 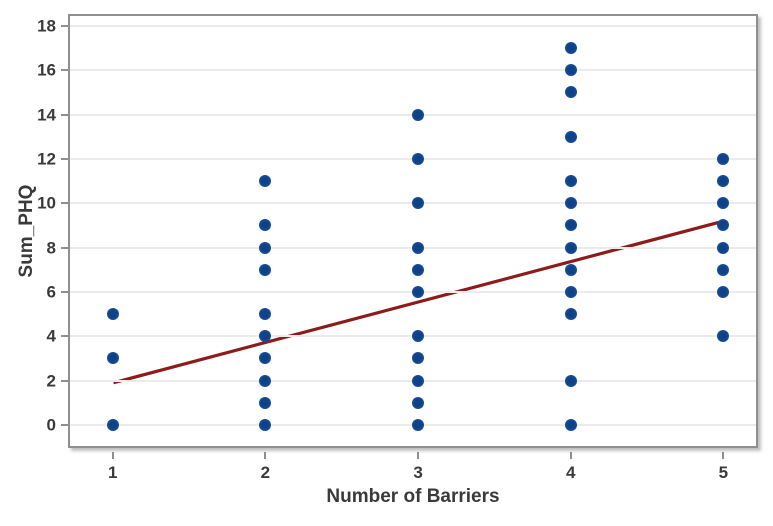 What do you see at coordinates (265, 472) in the screenshot?
I see `x-tick-label: 2` at bounding box center [265, 472].